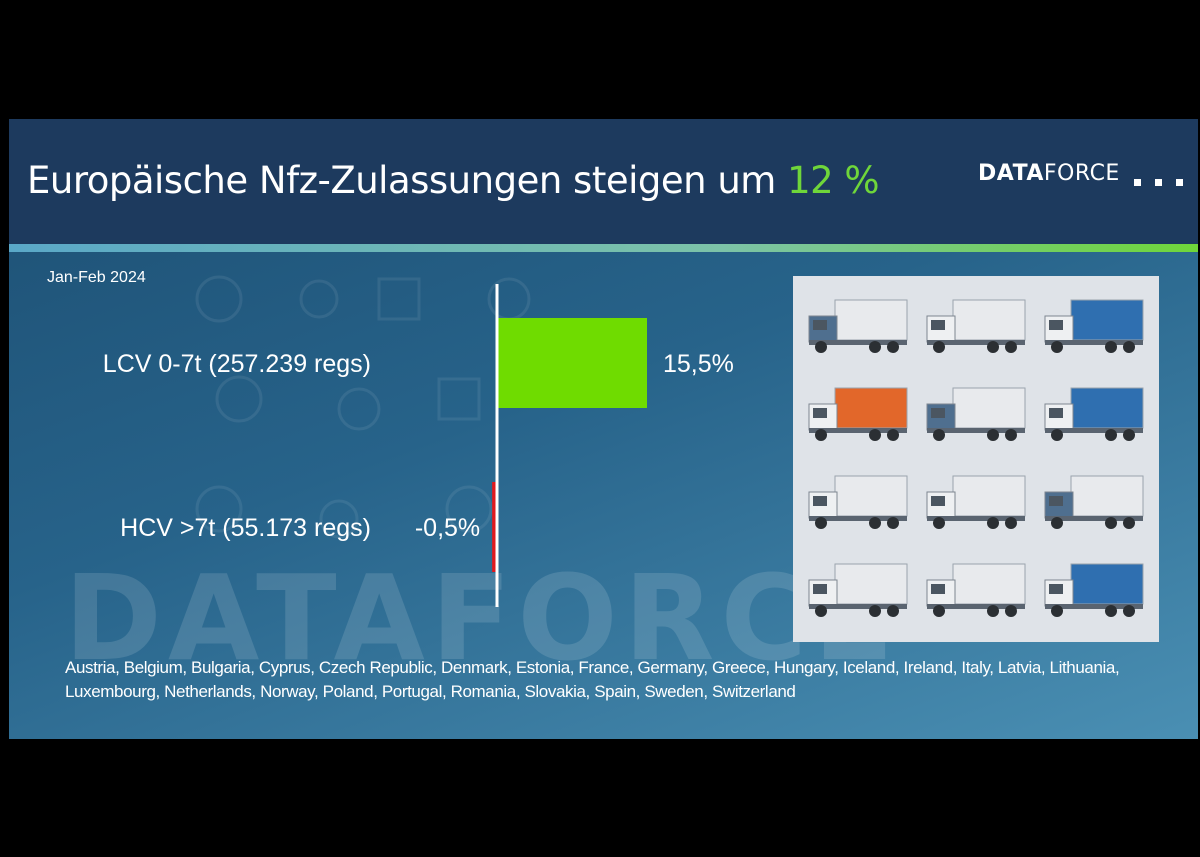 This screenshot has height=857, width=1200. I want to click on title-part1: Europäische, so click(143, 180).